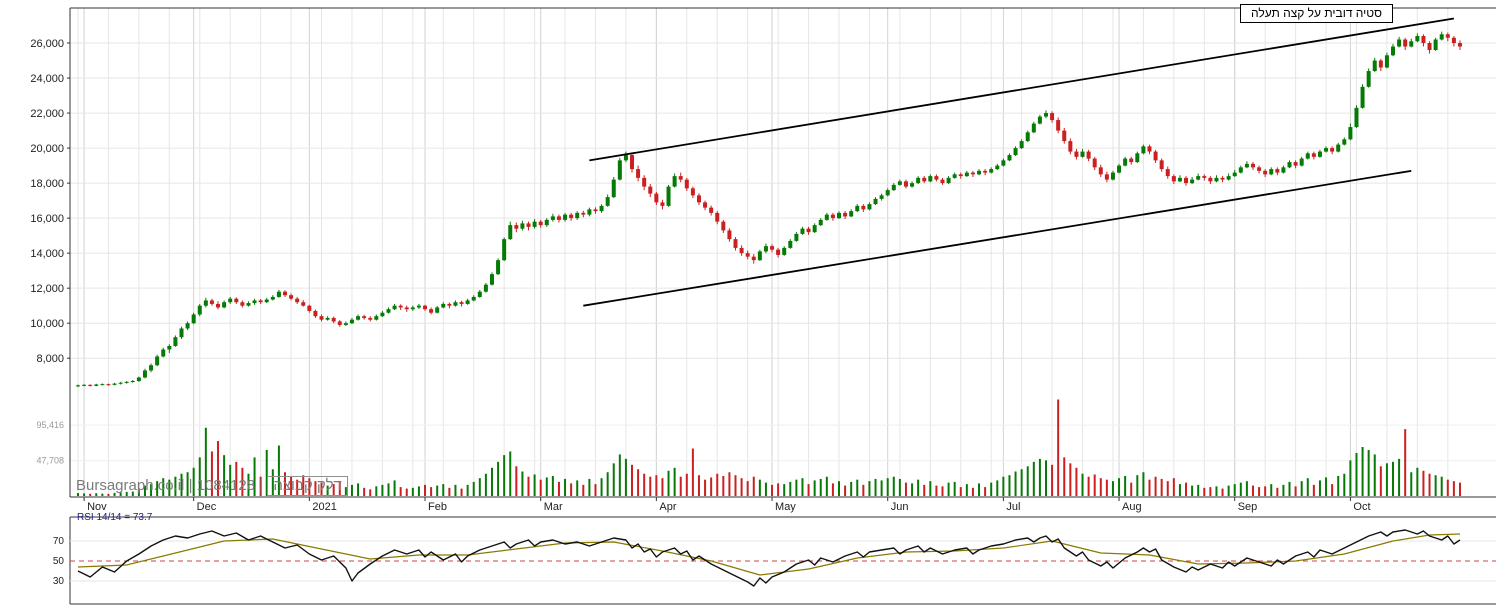 The width and height of the screenshot is (1496, 606). I want to click on svg-text: Dec, so click(207, 507).